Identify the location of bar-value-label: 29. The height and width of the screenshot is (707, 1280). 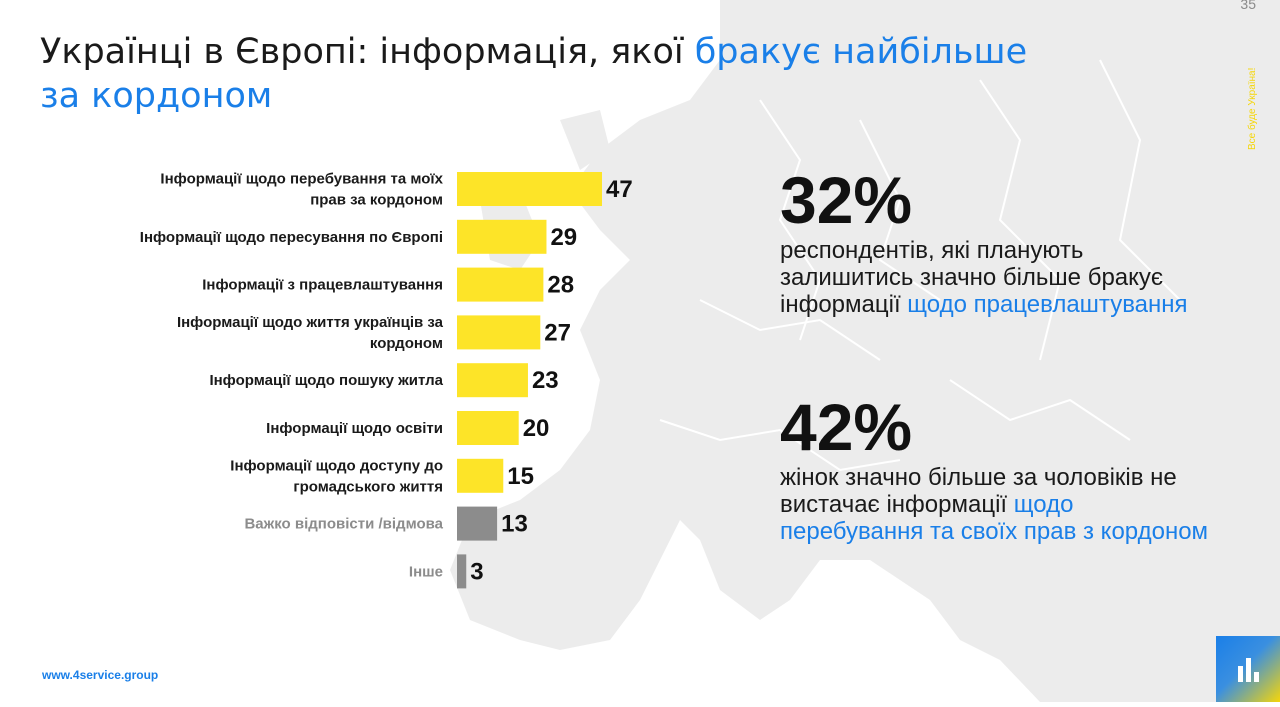
(563, 237).